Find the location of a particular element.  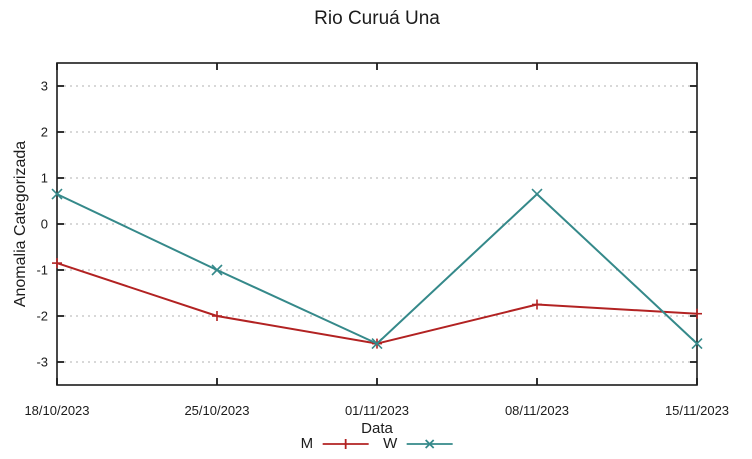

legend-cross-marker-icon is located at coordinates (429, 443).